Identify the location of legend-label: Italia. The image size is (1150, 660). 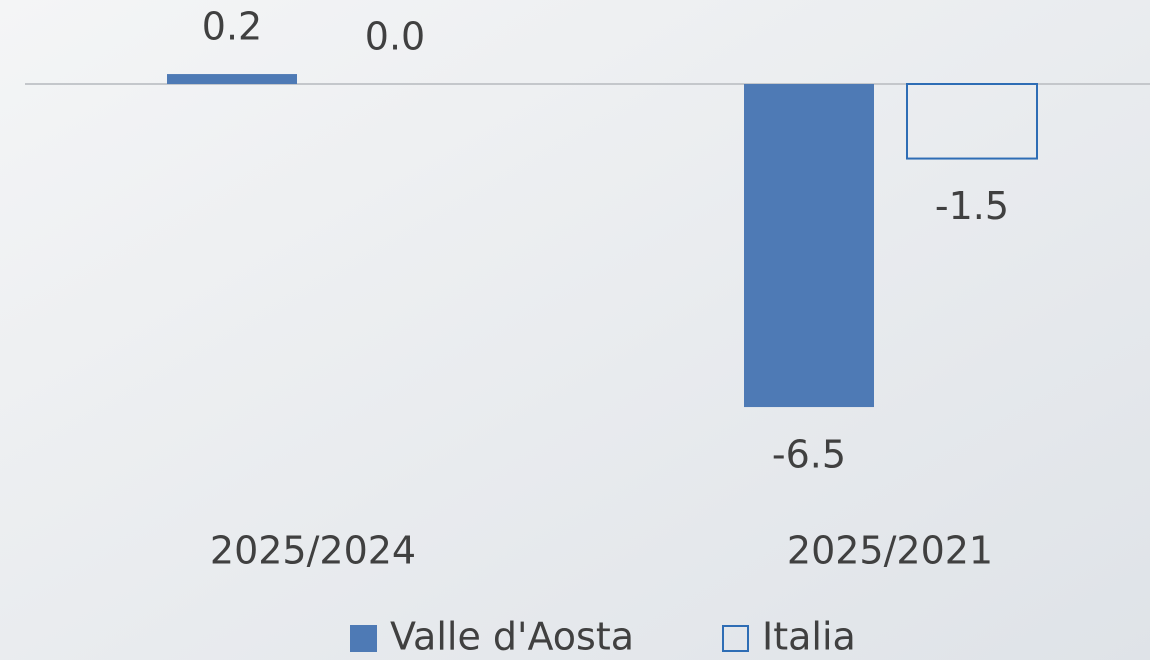
(809, 637).